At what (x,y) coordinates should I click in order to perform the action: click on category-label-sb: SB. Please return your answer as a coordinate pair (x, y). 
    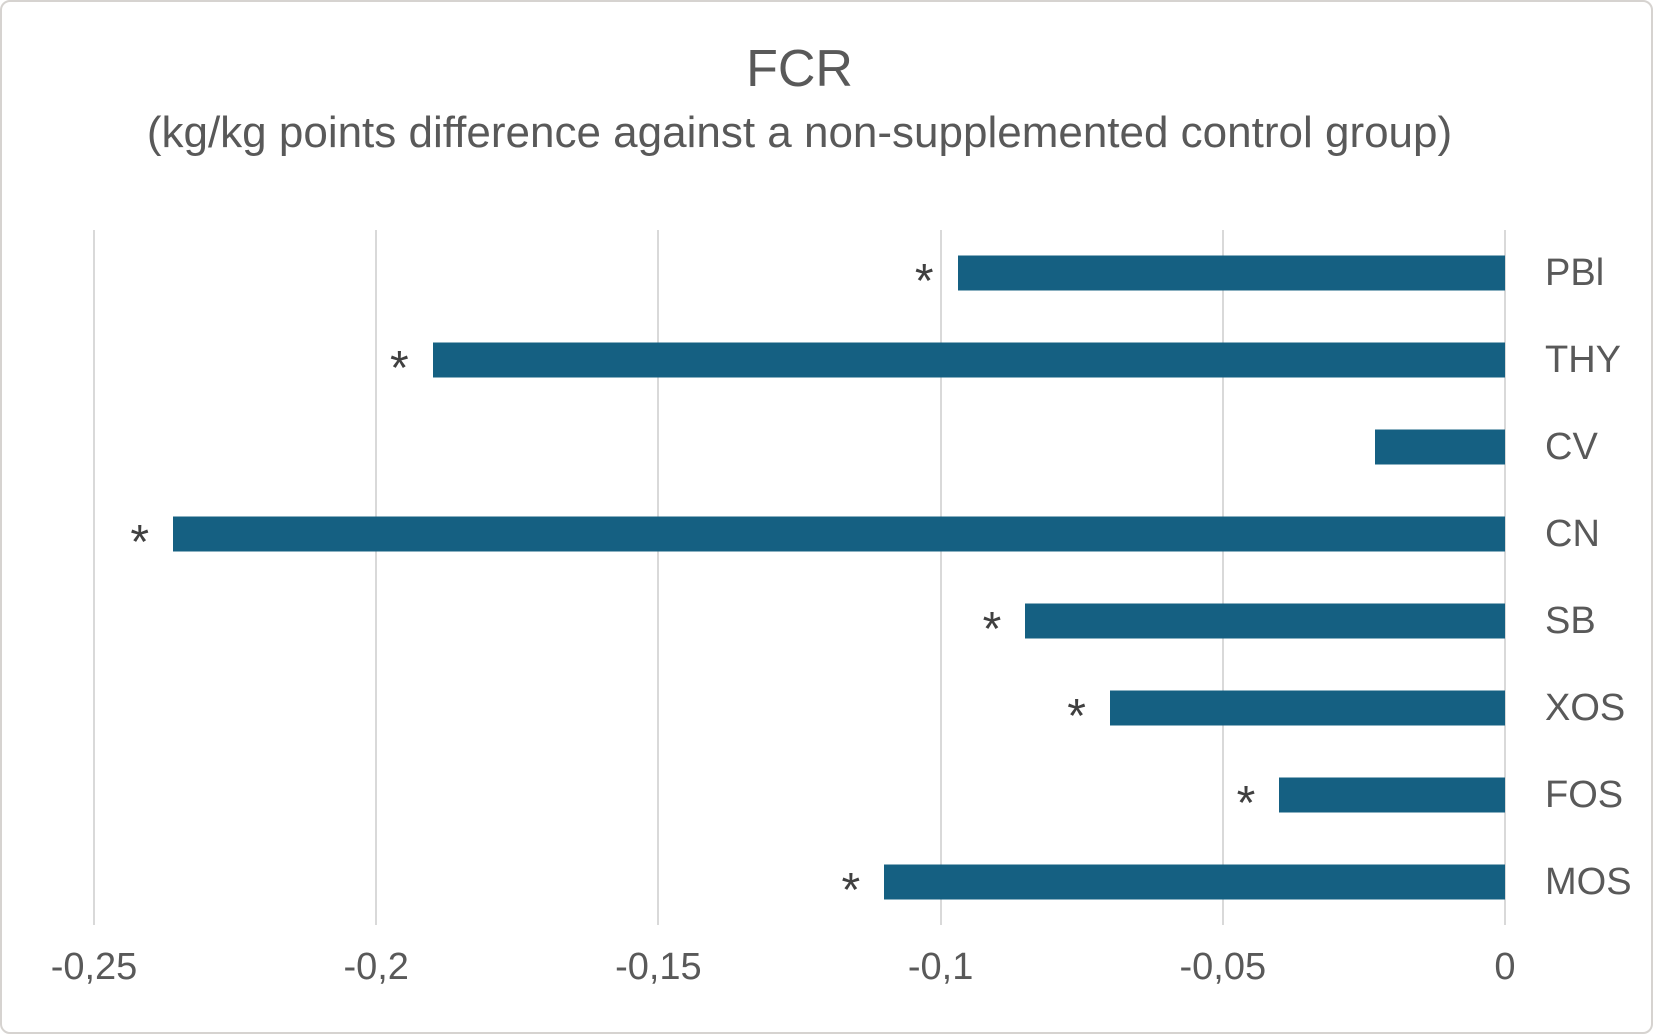
    Looking at the image, I should click on (1570, 620).